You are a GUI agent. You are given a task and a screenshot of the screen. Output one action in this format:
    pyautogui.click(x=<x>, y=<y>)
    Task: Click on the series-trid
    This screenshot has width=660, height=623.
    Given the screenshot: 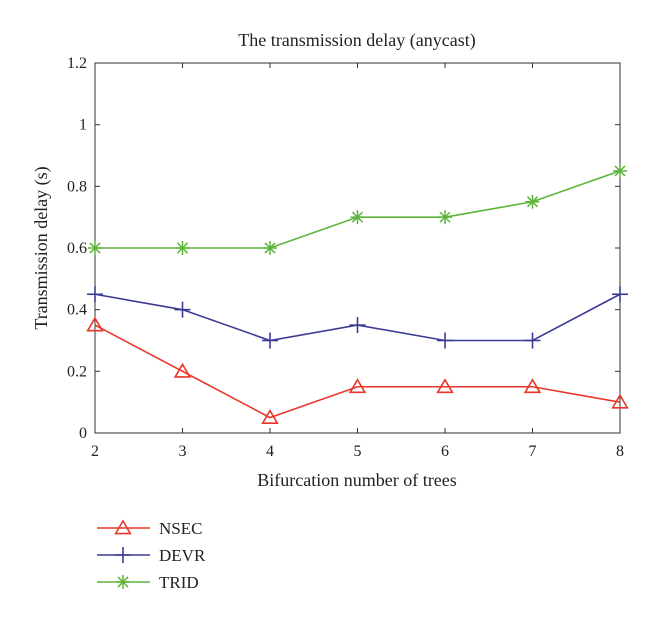 What is the action you would take?
    pyautogui.click(x=357, y=209)
    